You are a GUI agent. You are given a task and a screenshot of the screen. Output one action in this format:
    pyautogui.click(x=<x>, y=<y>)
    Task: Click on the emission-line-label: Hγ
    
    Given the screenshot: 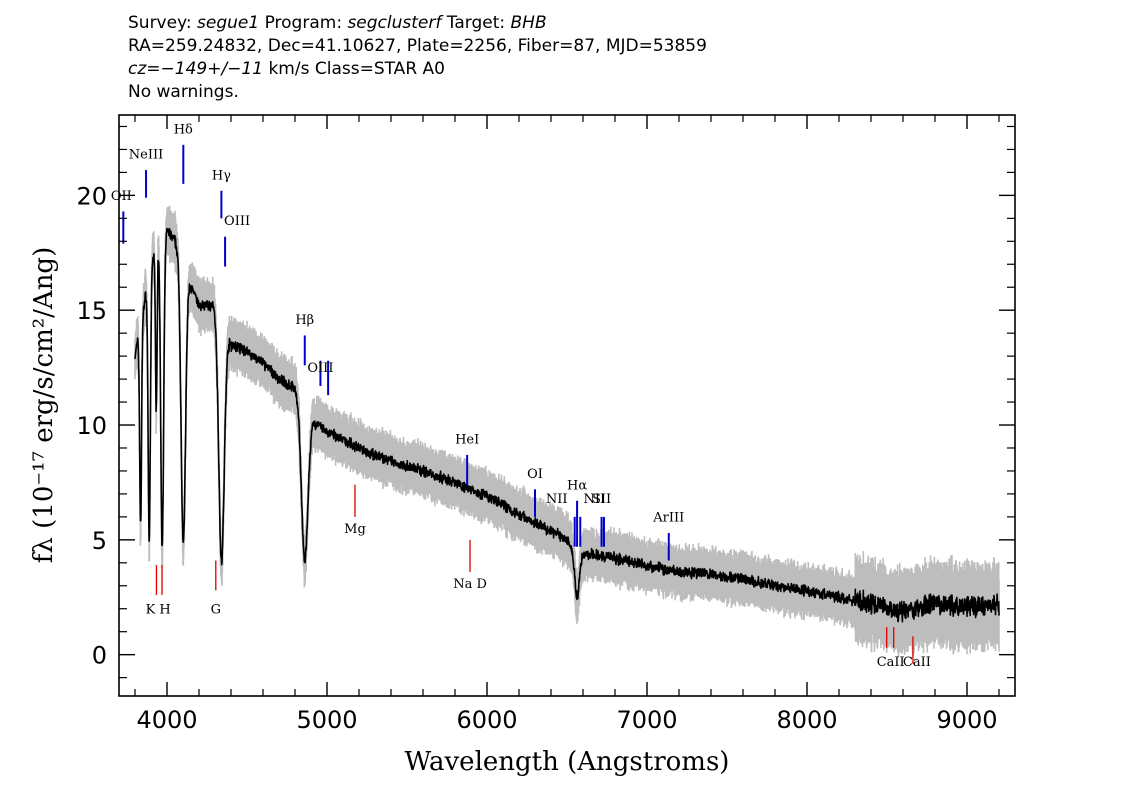 What is the action you would take?
    pyautogui.click(x=221, y=175)
    